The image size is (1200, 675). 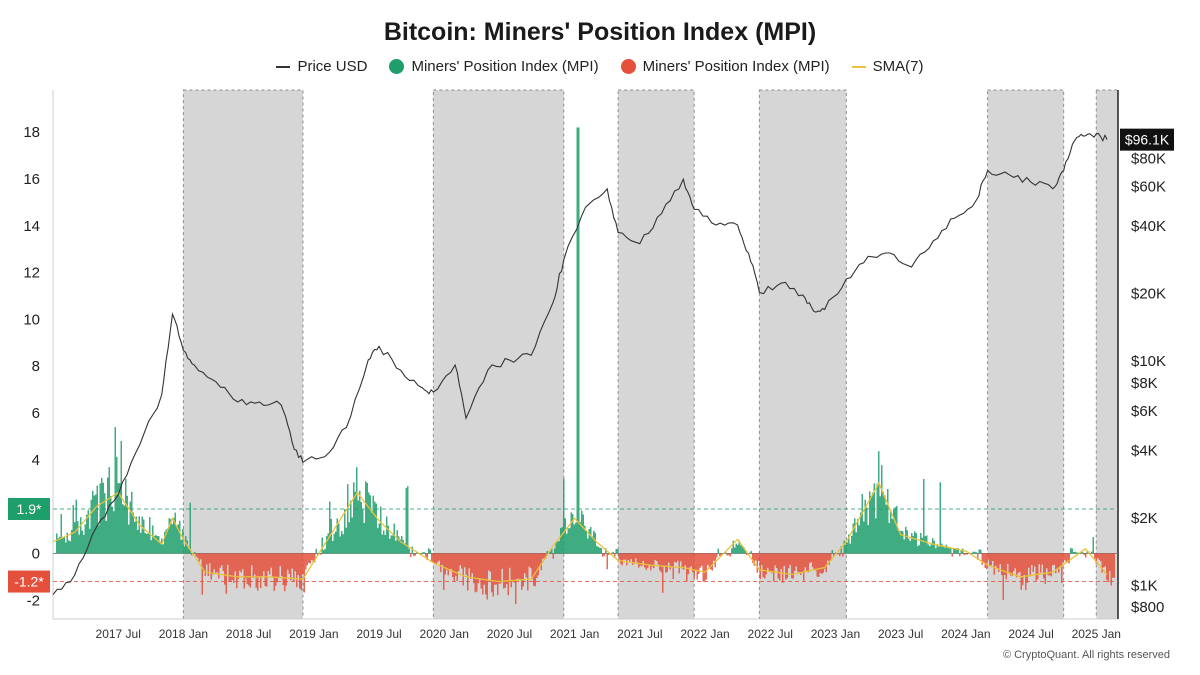 What do you see at coordinates (29, 582) in the screenshot?
I see `reference-badge-label-1: -1.2*` at bounding box center [29, 582].